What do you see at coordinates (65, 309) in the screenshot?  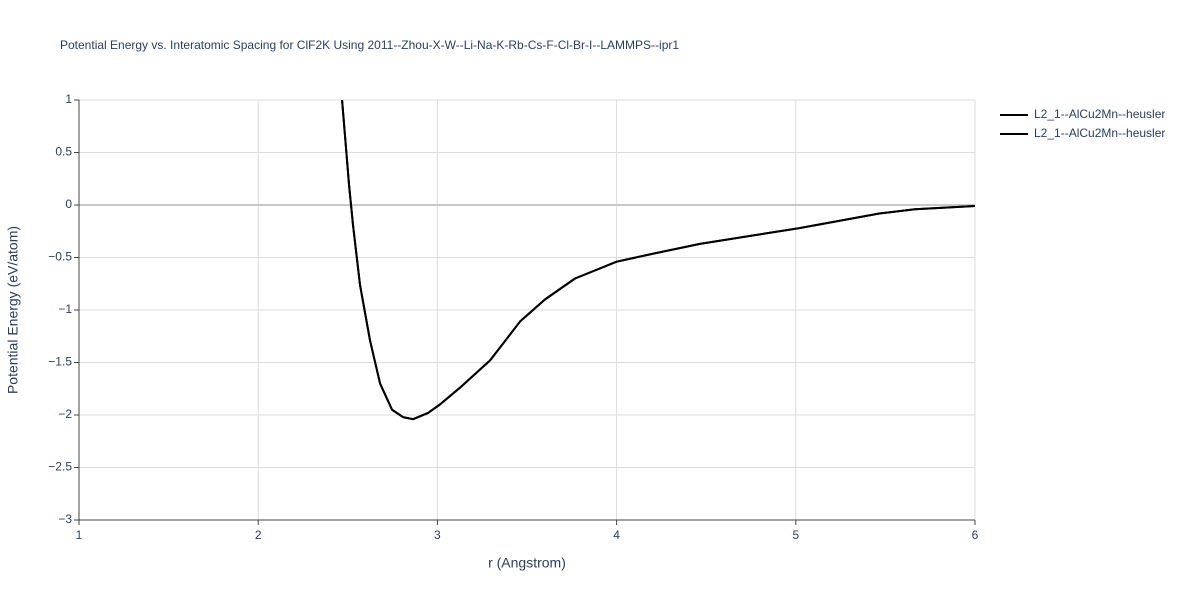 I see `y-tick-label: −1` at bounding box center [65, 309].